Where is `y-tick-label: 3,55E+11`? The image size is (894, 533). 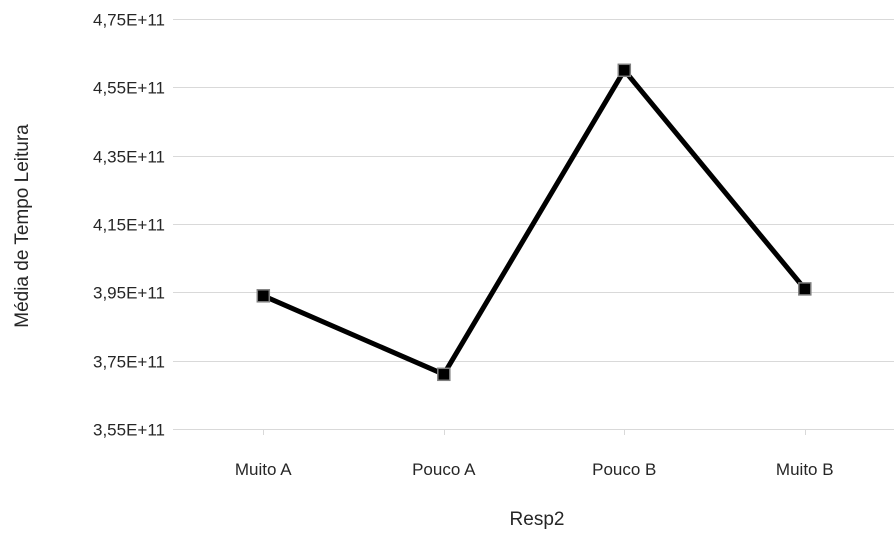
y-tick-label: 3,55E+11 is located at coordinates (129, 430).